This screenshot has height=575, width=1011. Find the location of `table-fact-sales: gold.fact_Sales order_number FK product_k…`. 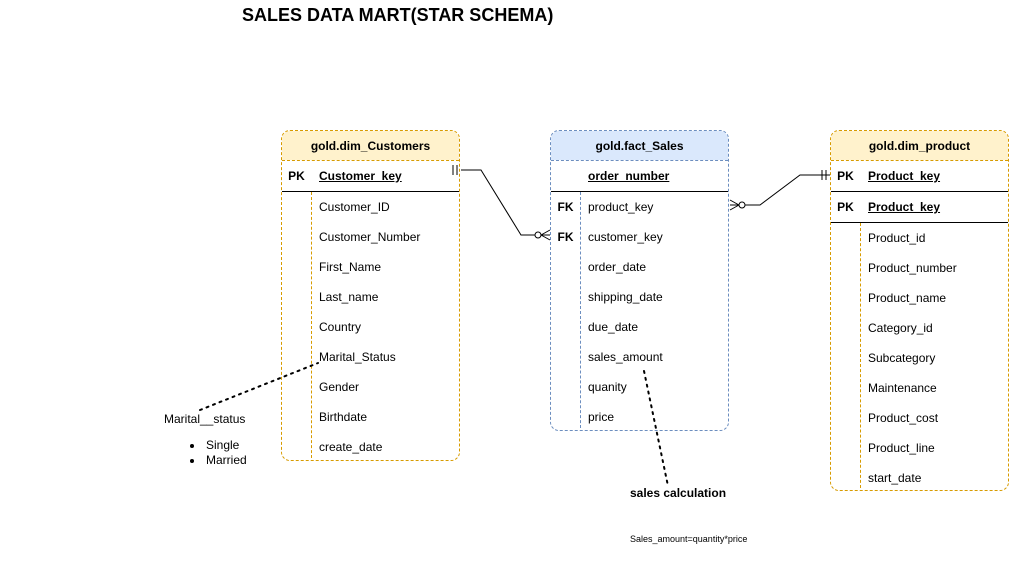

table-fact-sales: gold.fact_Sales order_number FK product_k… is located at coordinates (639, 280).